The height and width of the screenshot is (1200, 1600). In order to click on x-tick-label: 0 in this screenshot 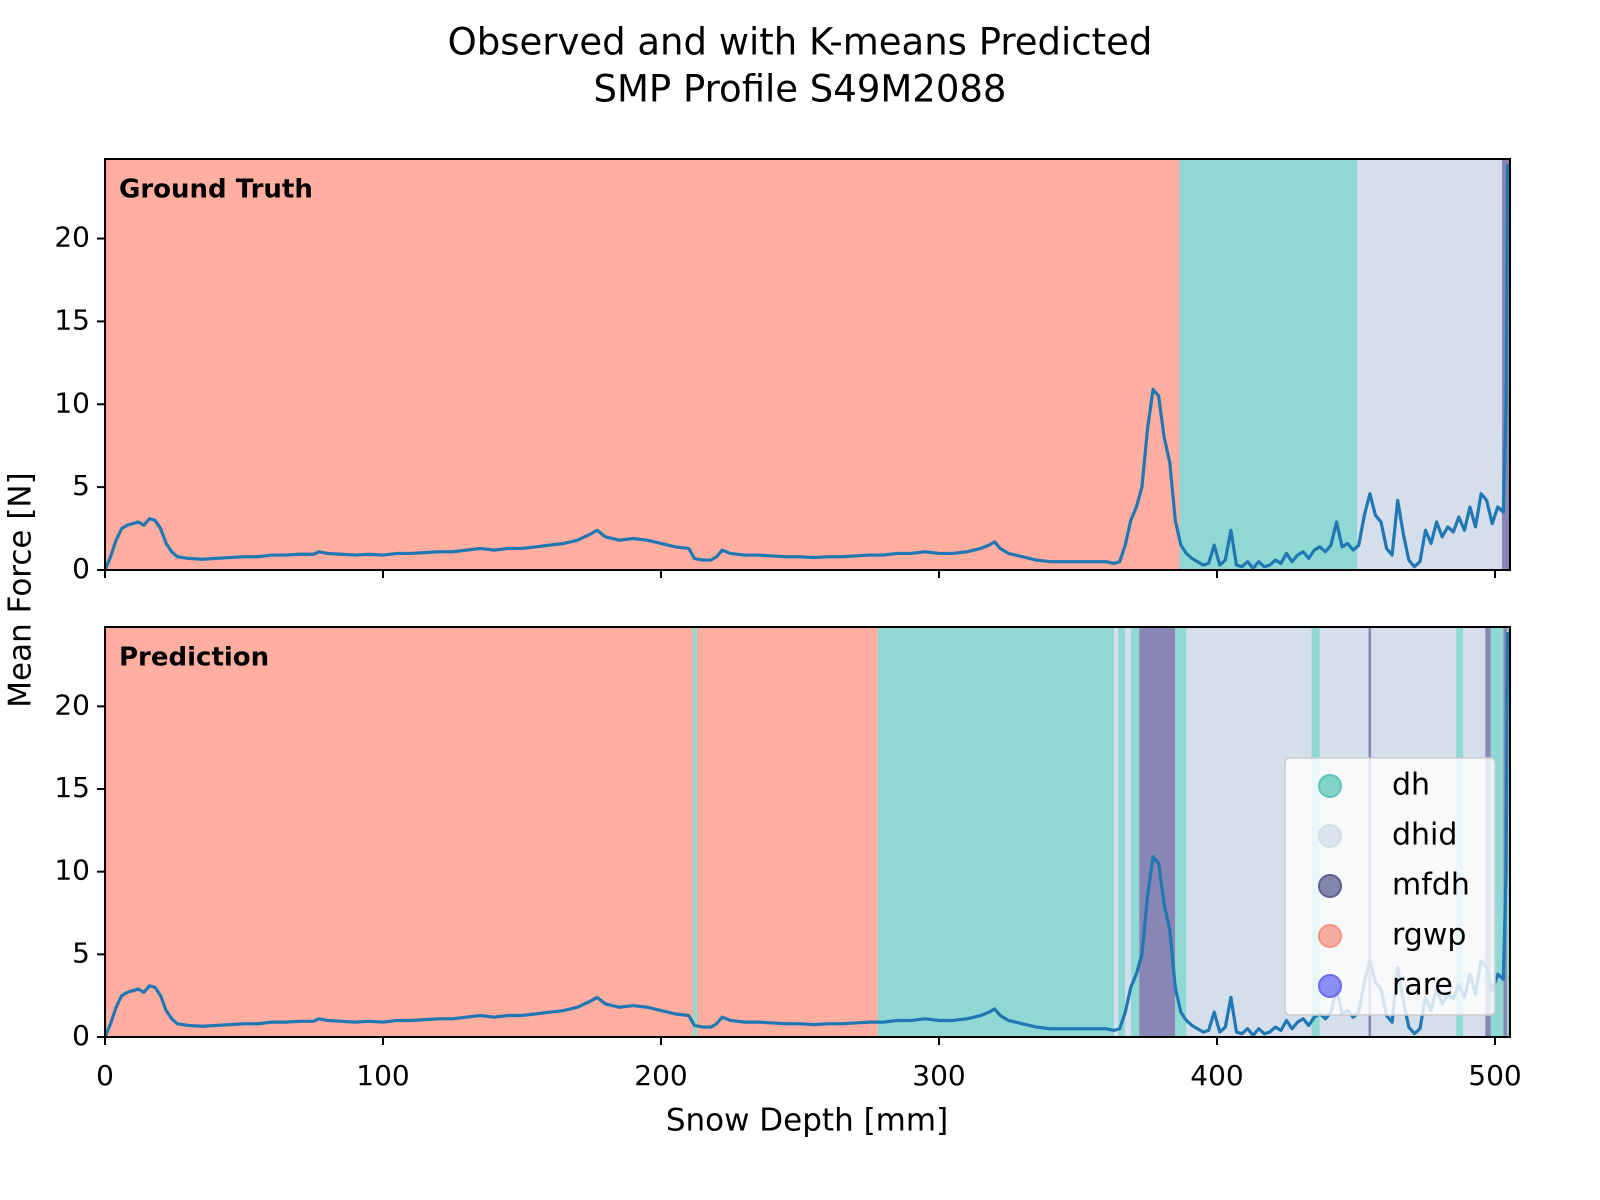, I will do `click(105, 1075)`.